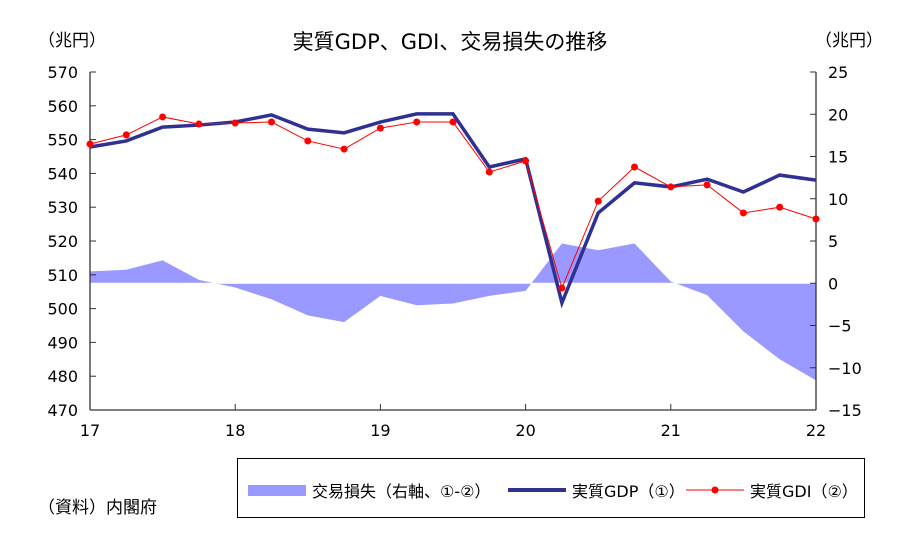 The width and height of the screenshot is (900, 543). Describe the element at coordinates (62, 207) in the screenshot. I see `left-tick-label: 530` at that location.